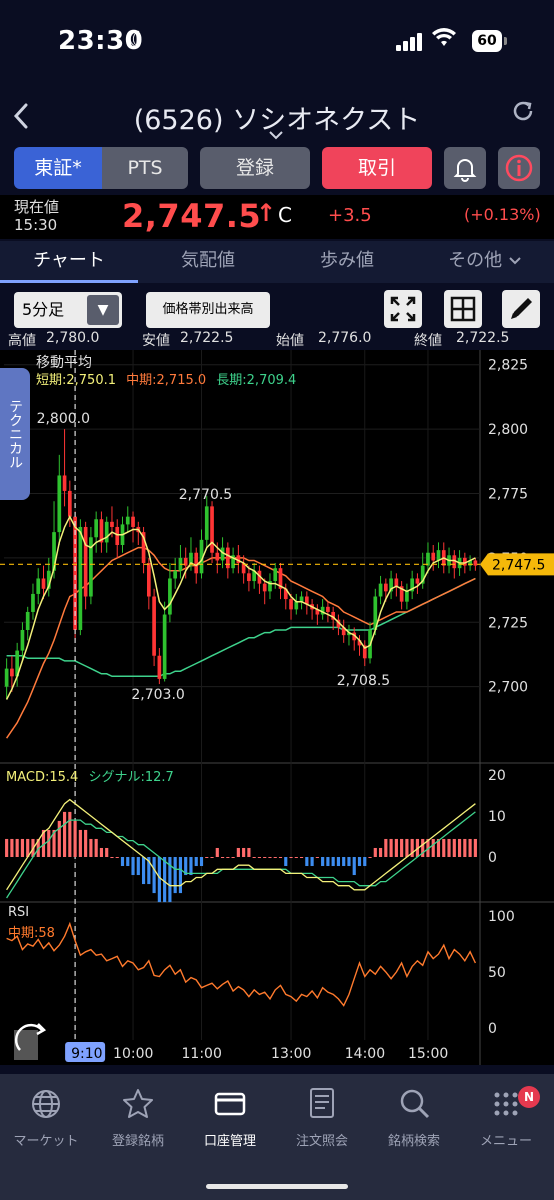 The image size is (554, 1200). What do you see at coordinates (255, 168) in the screenshot?
I see `register-button: 登録` at bounding box center [255, 168].